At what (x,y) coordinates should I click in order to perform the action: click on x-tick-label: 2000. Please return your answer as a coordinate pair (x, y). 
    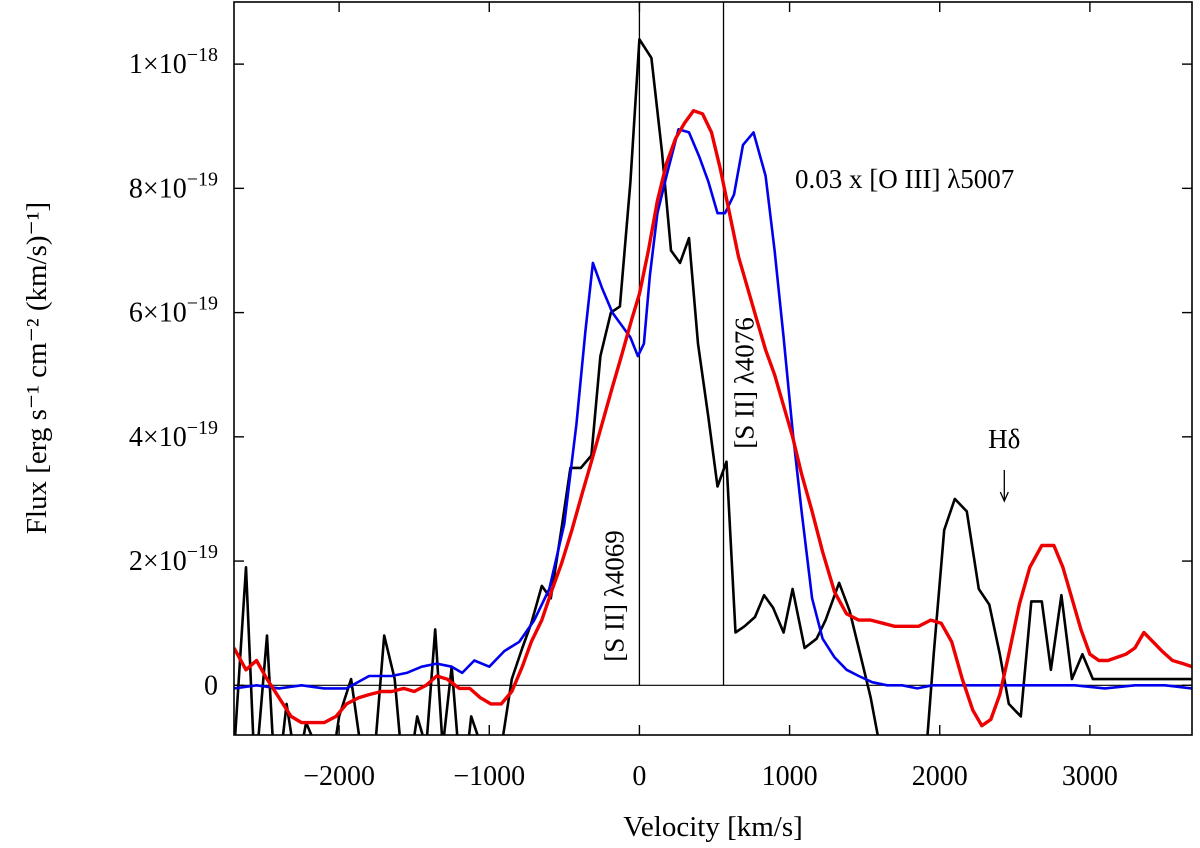
    Looking at the image, I should click on (940, 776).